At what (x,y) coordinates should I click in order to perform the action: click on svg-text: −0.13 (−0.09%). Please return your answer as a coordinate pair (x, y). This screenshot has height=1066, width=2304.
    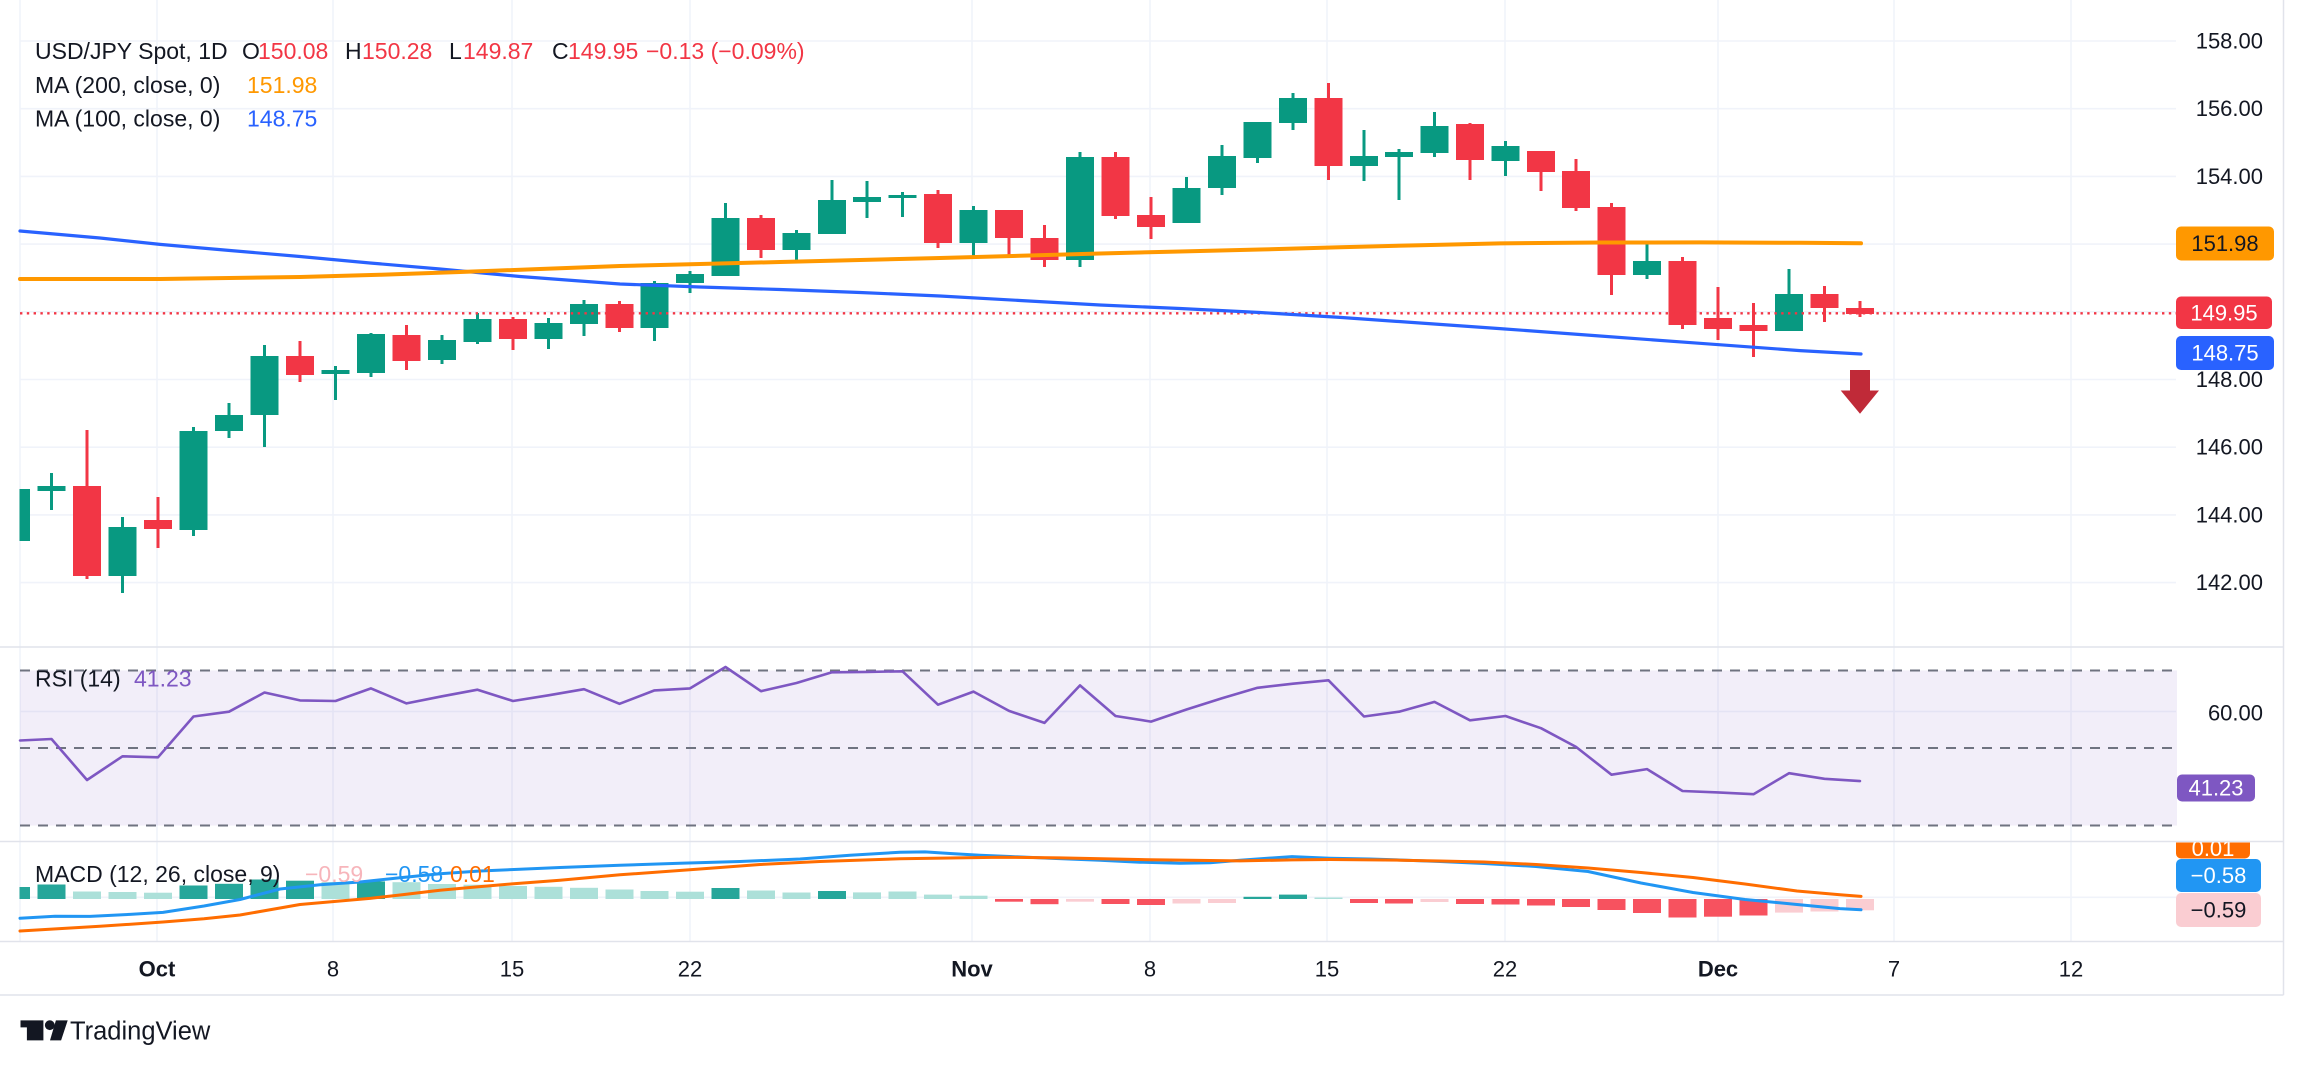
    Looking at the image, I should click on (725, 51).